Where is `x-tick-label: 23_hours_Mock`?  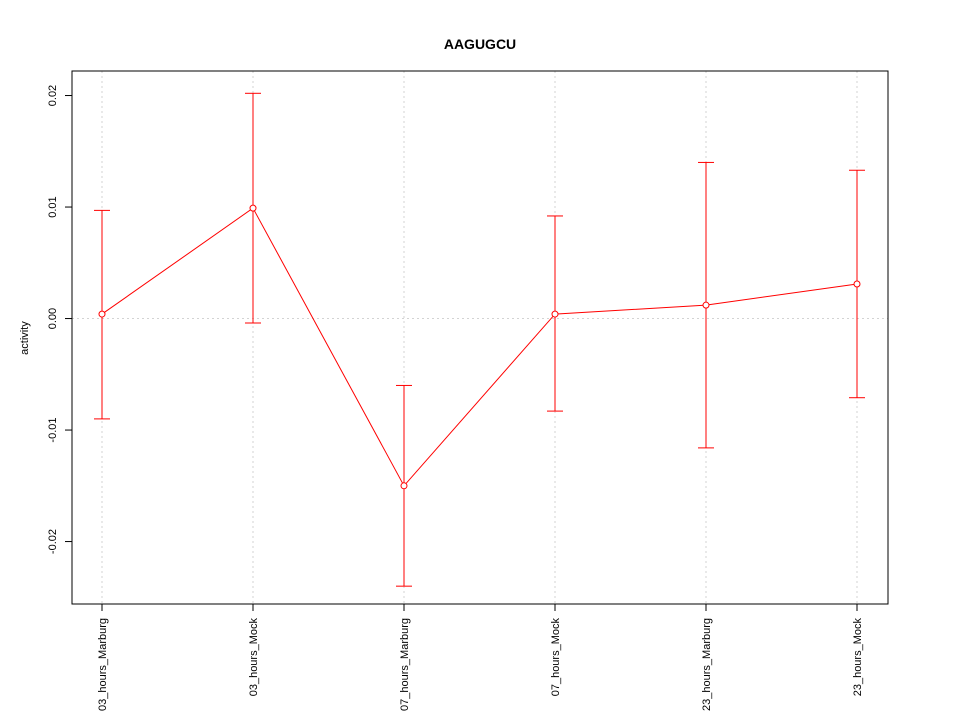 x-tick-label: 23_hours_Mock is located at coordinates (858, 657).